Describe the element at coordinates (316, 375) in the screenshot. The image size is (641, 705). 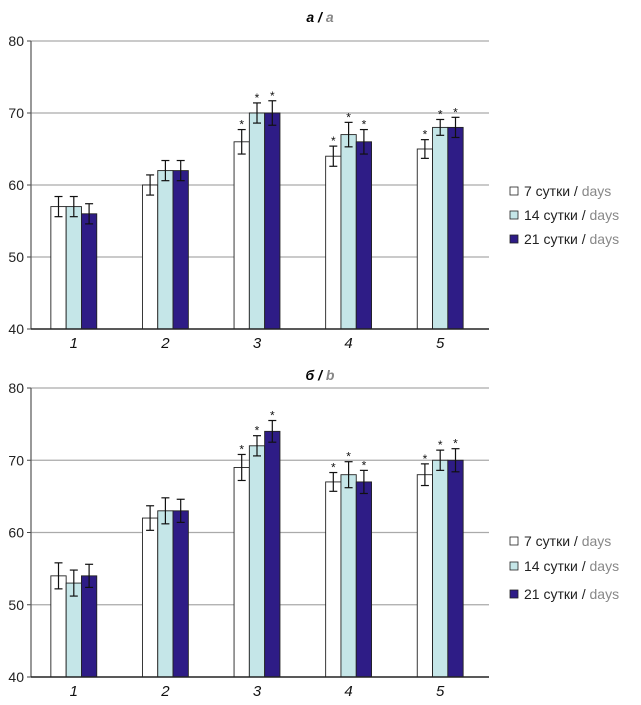
I see `chart-title-ru: б /` at that location.